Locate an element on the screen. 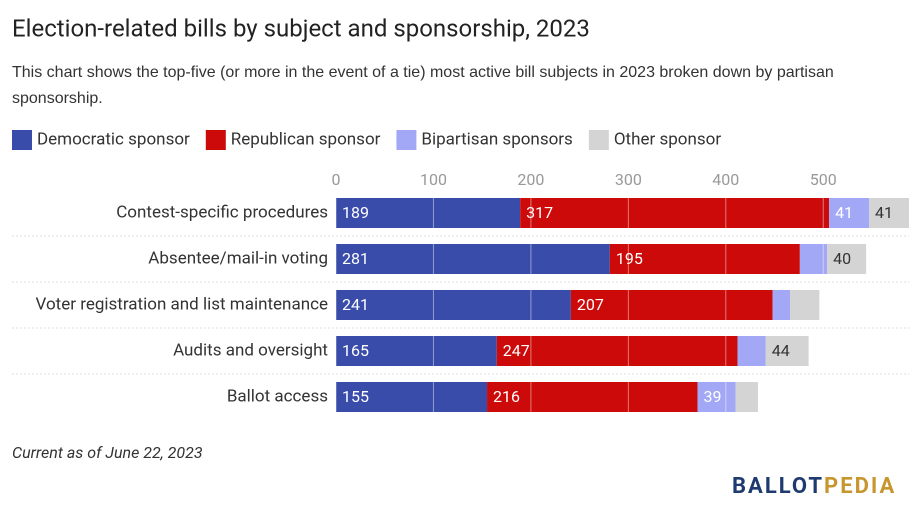 This screenshot has width=919, height=520. category-label: Ballot access is located at coordinates (277, 396).